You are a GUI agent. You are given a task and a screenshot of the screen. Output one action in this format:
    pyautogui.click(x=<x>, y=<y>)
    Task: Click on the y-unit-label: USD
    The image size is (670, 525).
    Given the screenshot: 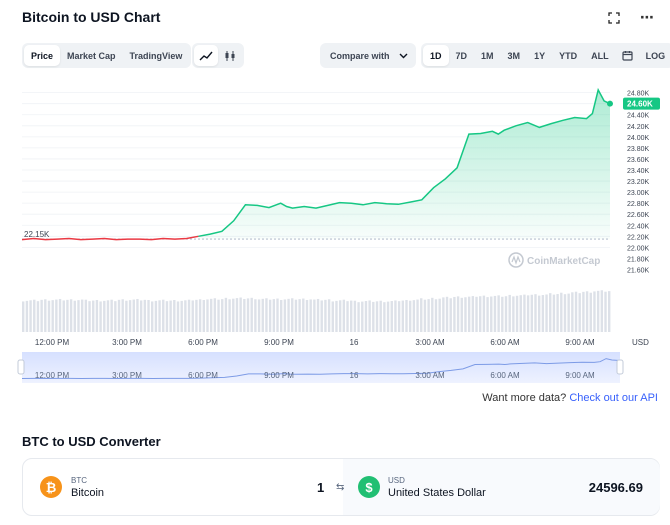 What is the action you would take?
    pyautogui.click(x=640, y=342)
    